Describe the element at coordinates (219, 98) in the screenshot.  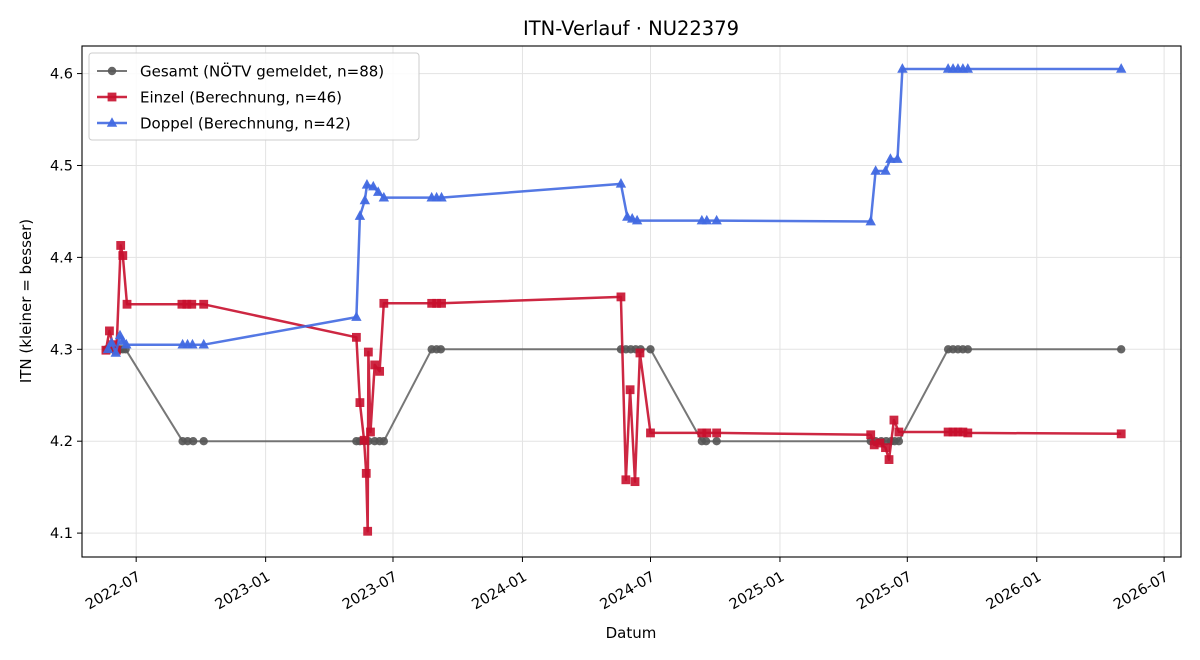
I see `legend-entry-einzel: Einzel (Berechnung, n=46)` at that location.